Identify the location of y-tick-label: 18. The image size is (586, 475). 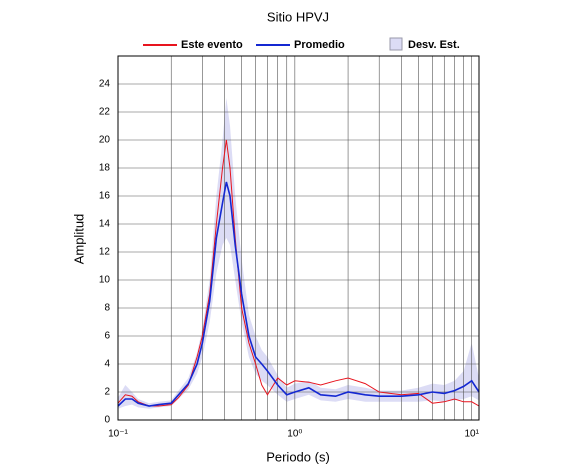
(105, 168).